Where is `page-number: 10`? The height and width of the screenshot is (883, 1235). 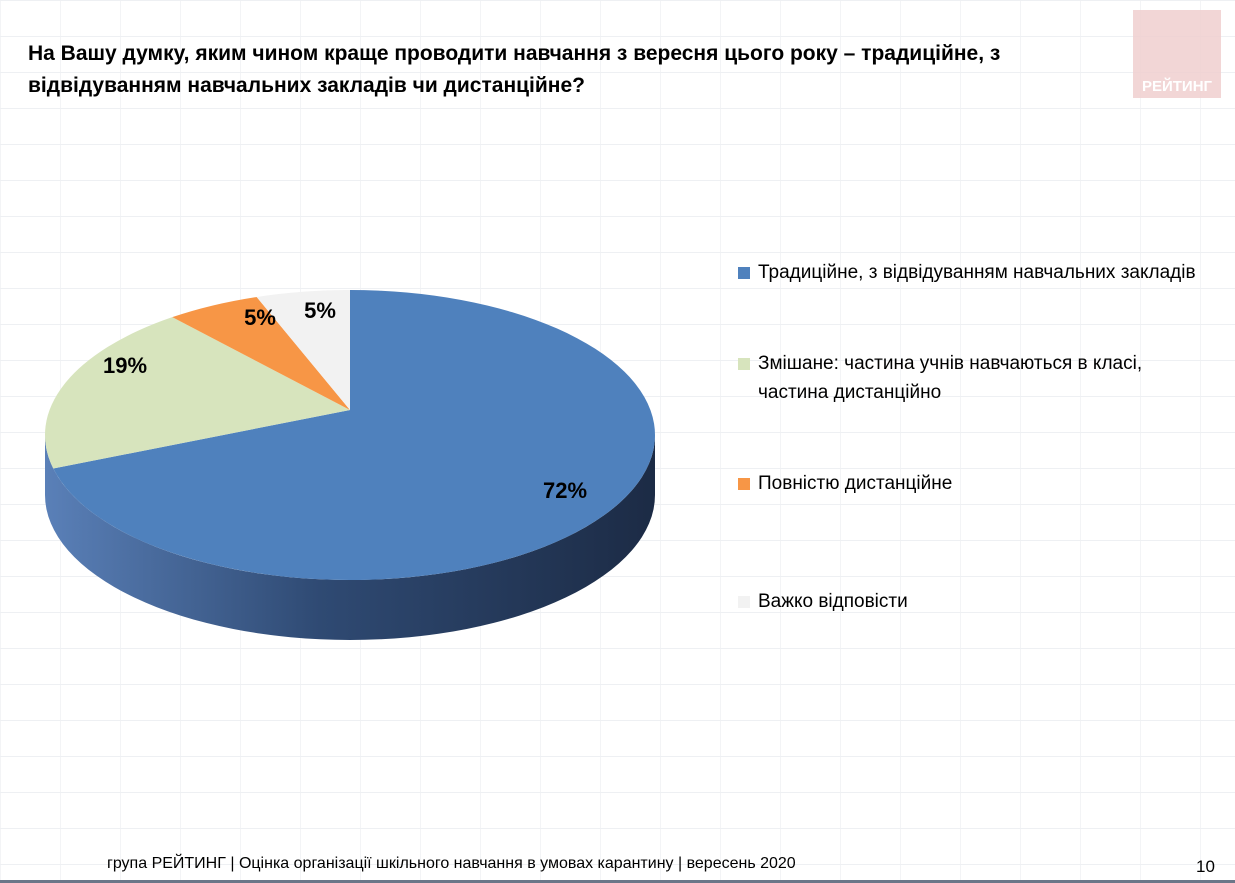 page-number: 10 is located at coordinates (1205, 866).